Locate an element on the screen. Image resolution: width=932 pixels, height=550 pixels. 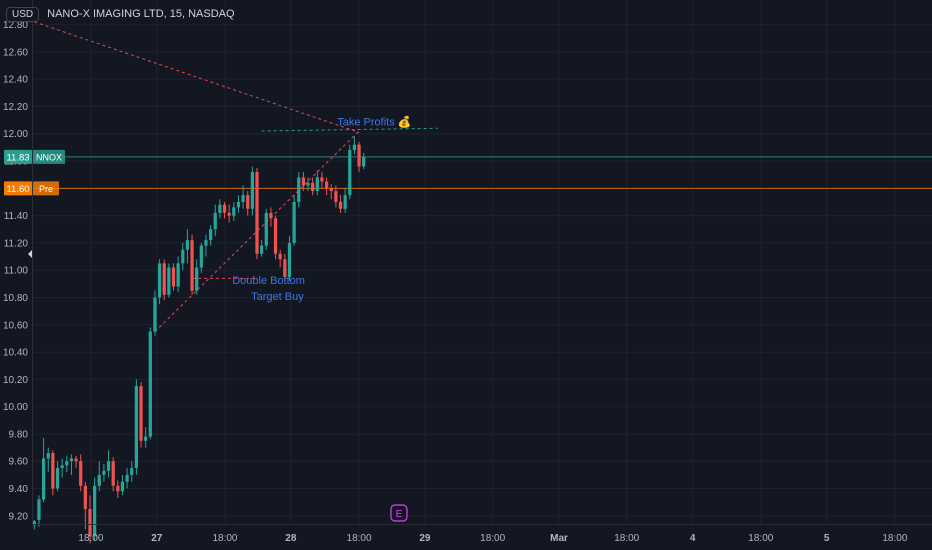
chart-annotation: Double Bottom is located at coordinates (268, 281).